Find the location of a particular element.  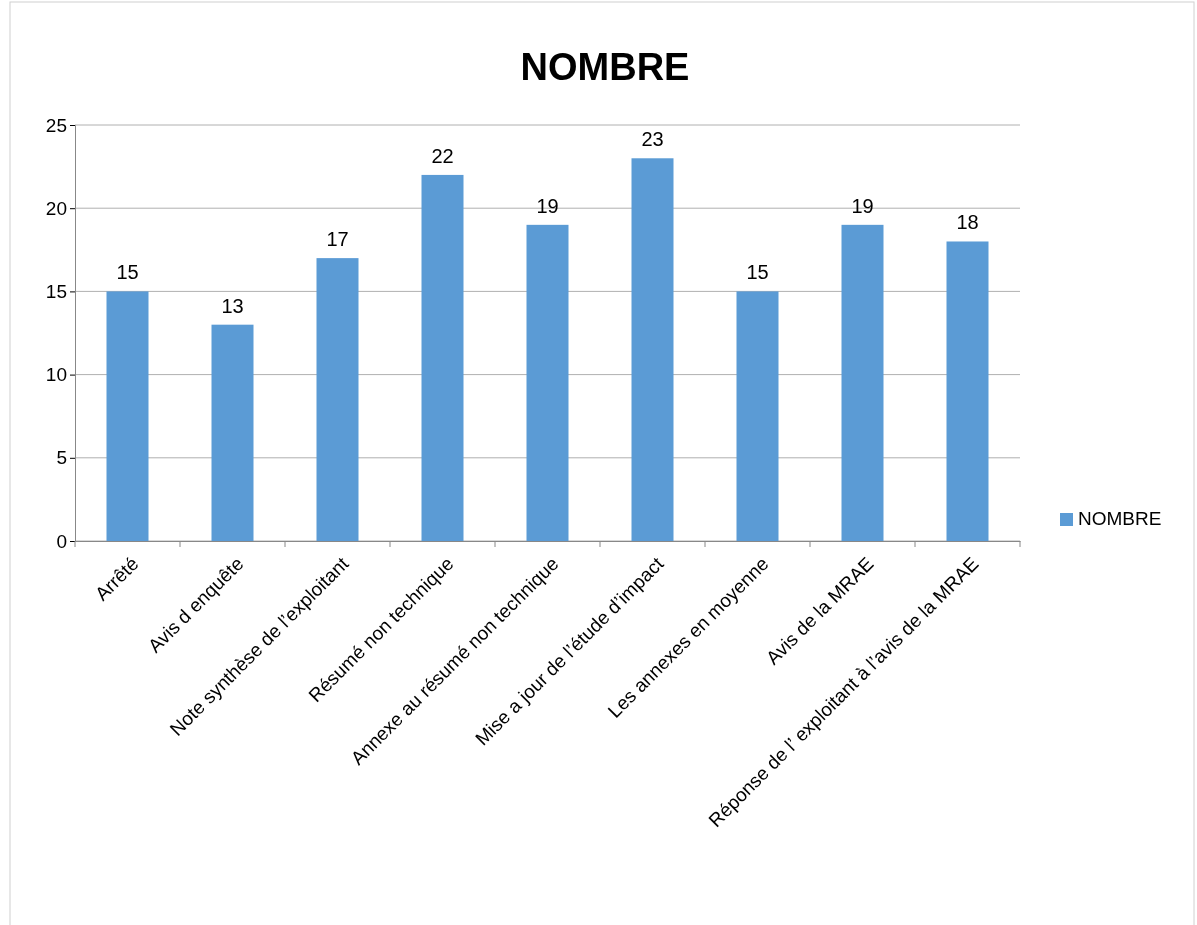

chart-title: NOMBRE is located at coordinates (605, 67).